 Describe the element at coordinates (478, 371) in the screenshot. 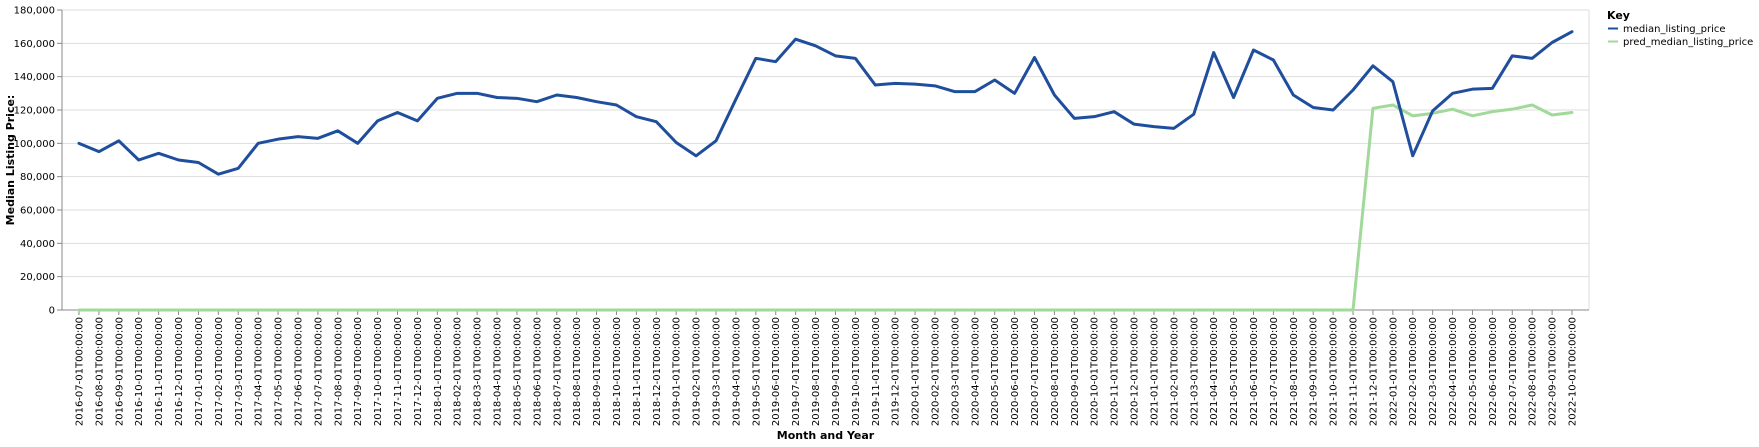

I see `x-tick-label: 2018-03-01T00:00:00` at that location.